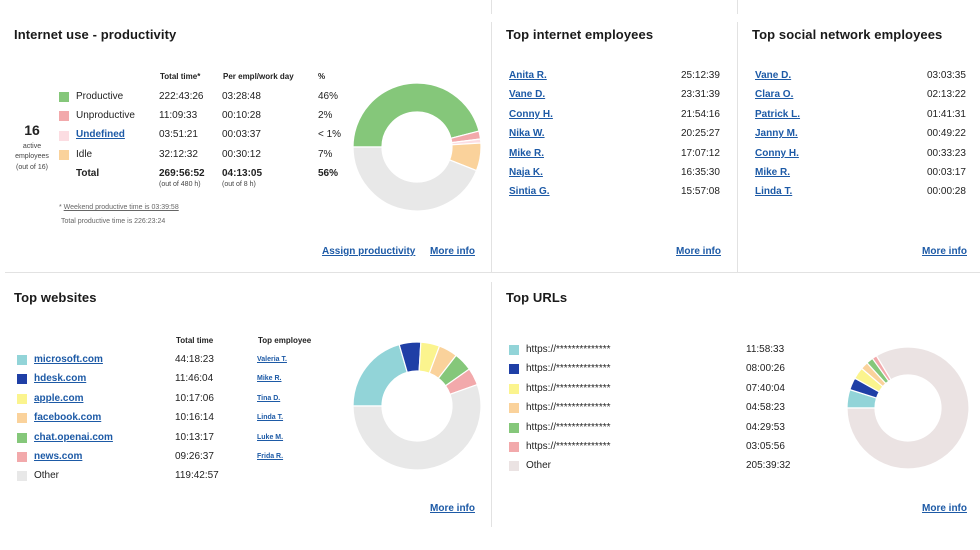 Image resolution: width=980 pixels, height=550 pixels. Describe the element at coordinates (778, 114) in the screenshot. I see `employee-link: Patrick L.` at that location.